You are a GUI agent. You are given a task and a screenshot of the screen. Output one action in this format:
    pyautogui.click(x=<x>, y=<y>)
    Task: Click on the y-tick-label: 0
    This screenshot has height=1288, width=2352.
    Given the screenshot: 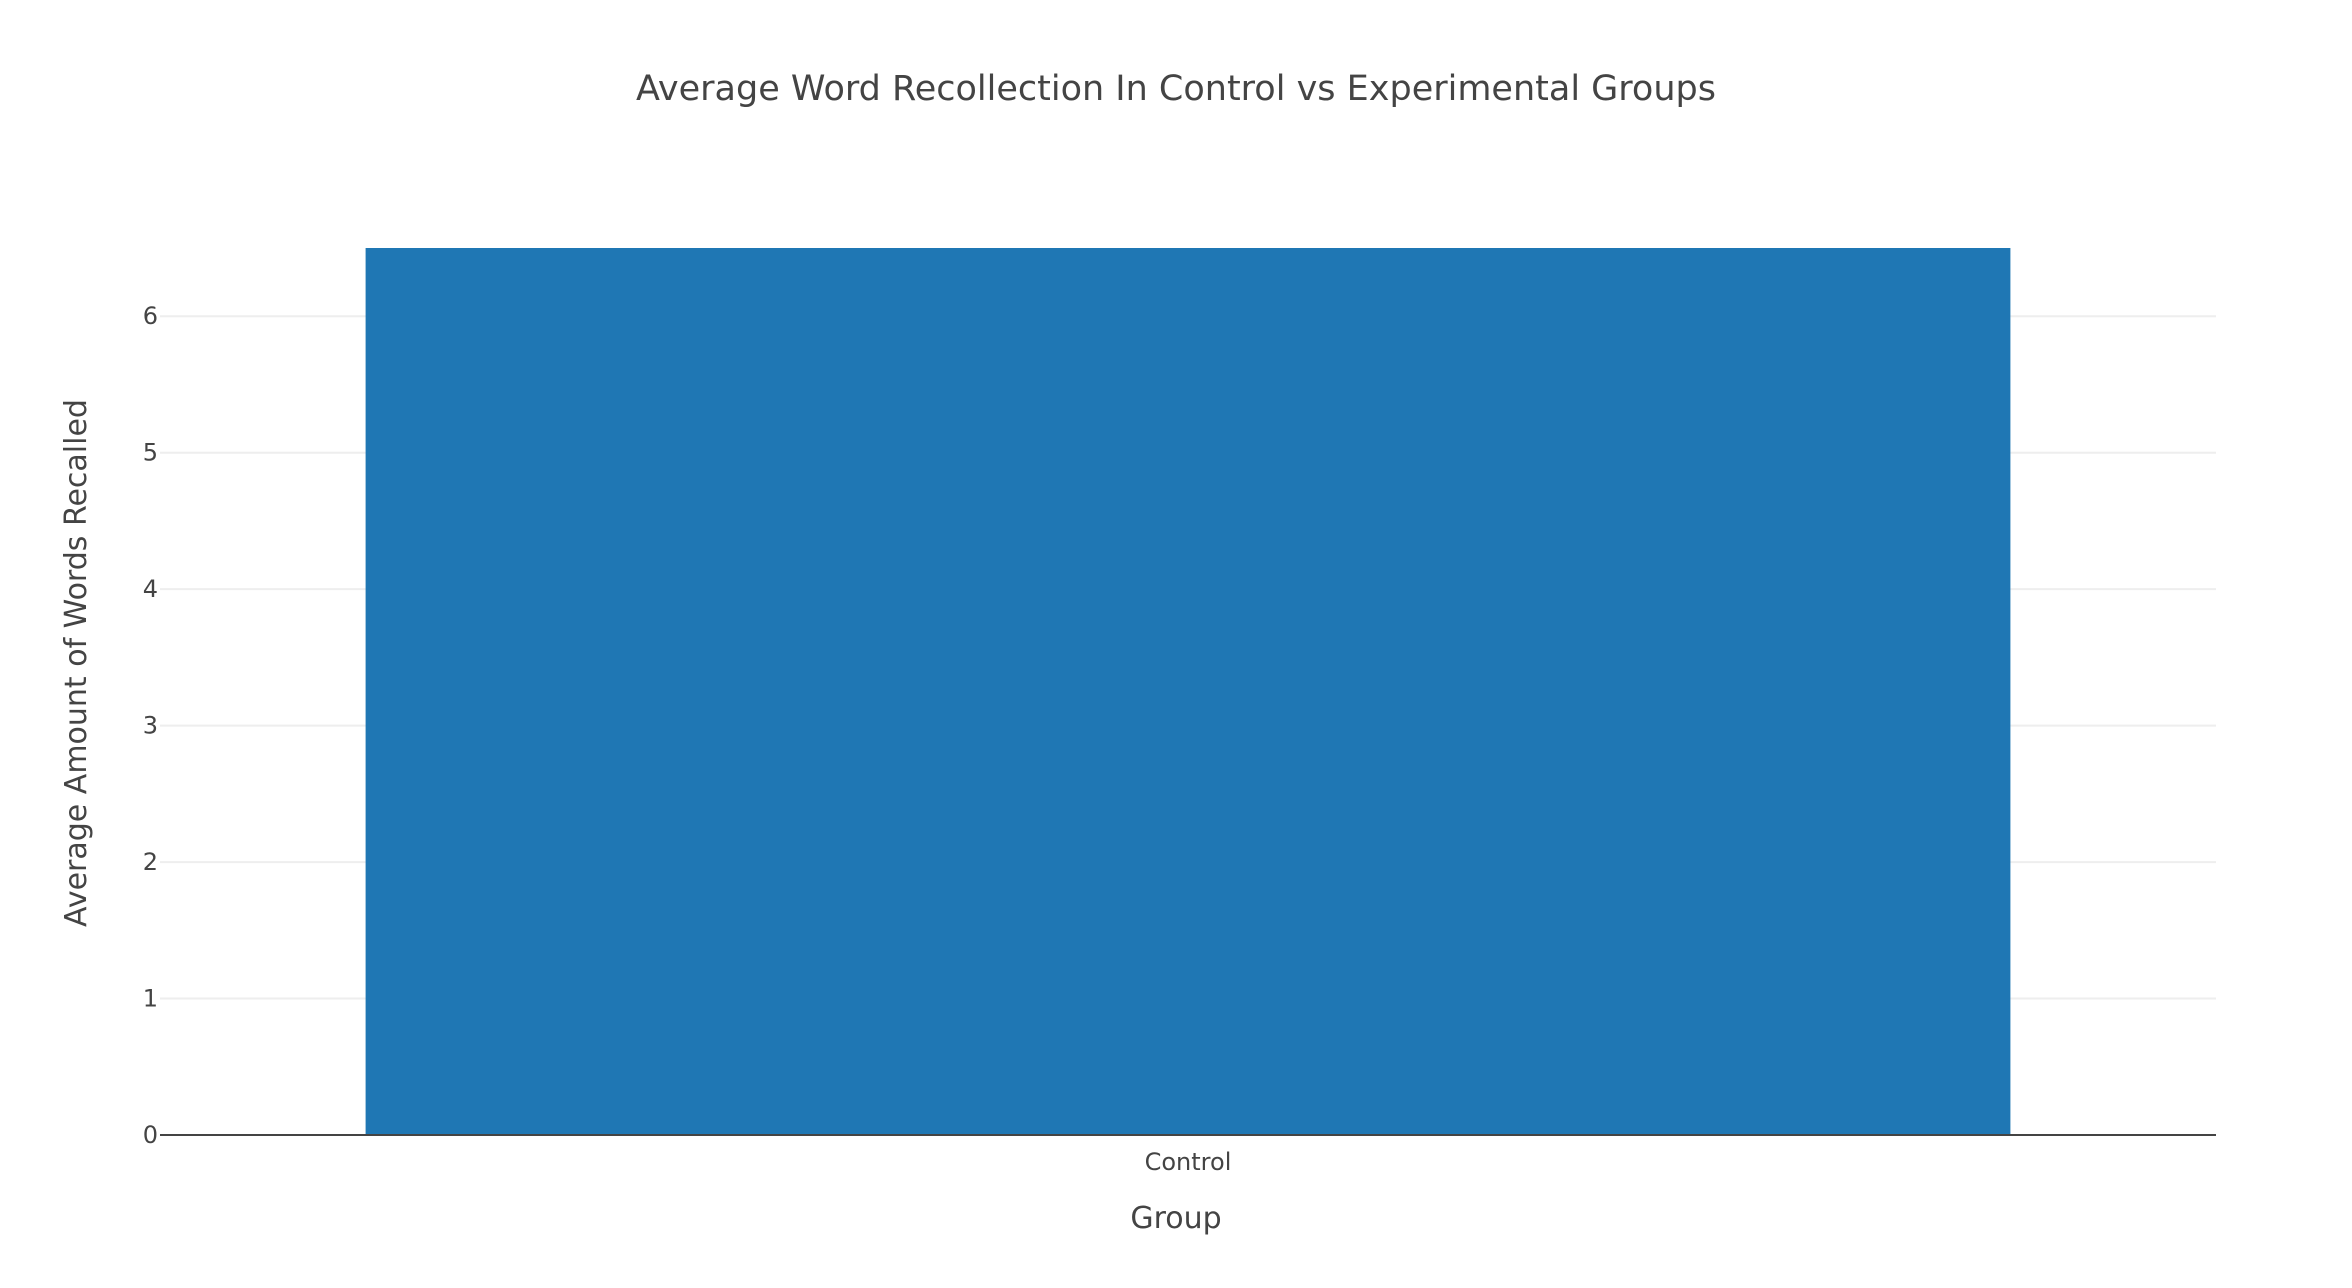 What is the action you would take?
    pyautogui.click(x=150, y=1135)
    